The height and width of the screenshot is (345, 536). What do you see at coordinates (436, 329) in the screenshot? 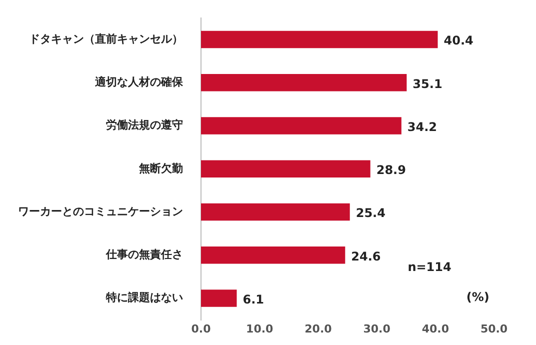
I see `x-tick-label: 40.0` at bounding box center [436, 329].